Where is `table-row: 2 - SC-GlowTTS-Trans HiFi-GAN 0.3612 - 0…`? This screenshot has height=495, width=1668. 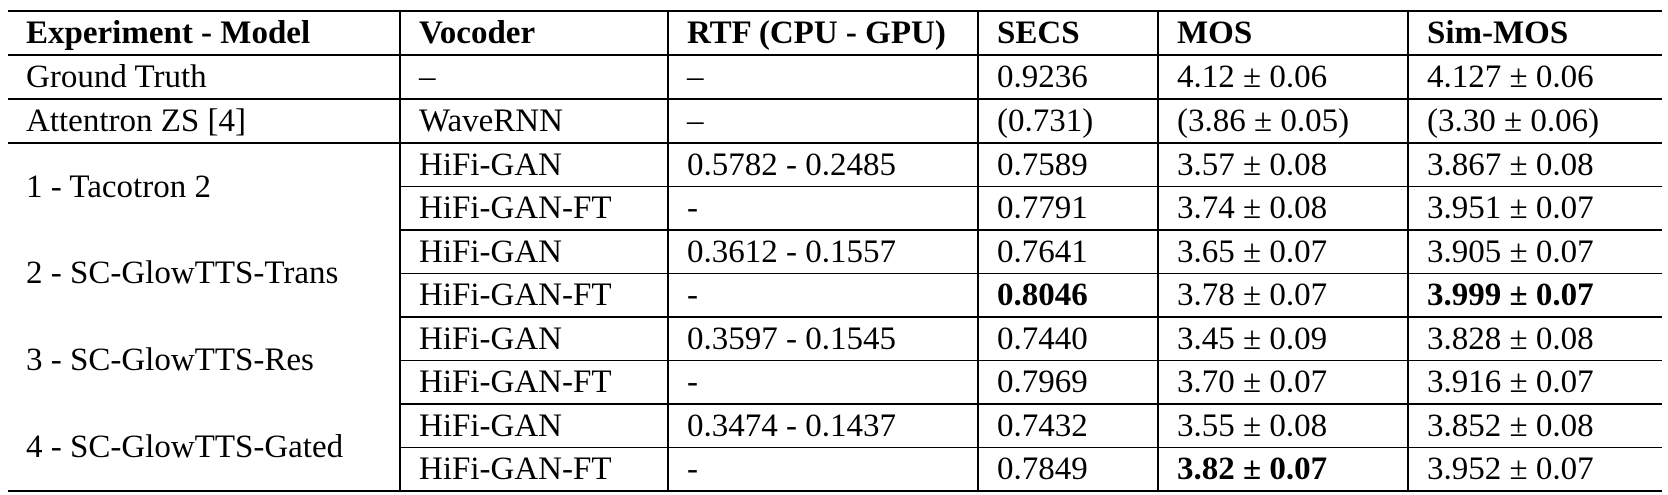 table-row: 2 - SC-GlowTTS-Trans HiFi-GAN 0.3612 - 0… is located at coordinates (835, 260).